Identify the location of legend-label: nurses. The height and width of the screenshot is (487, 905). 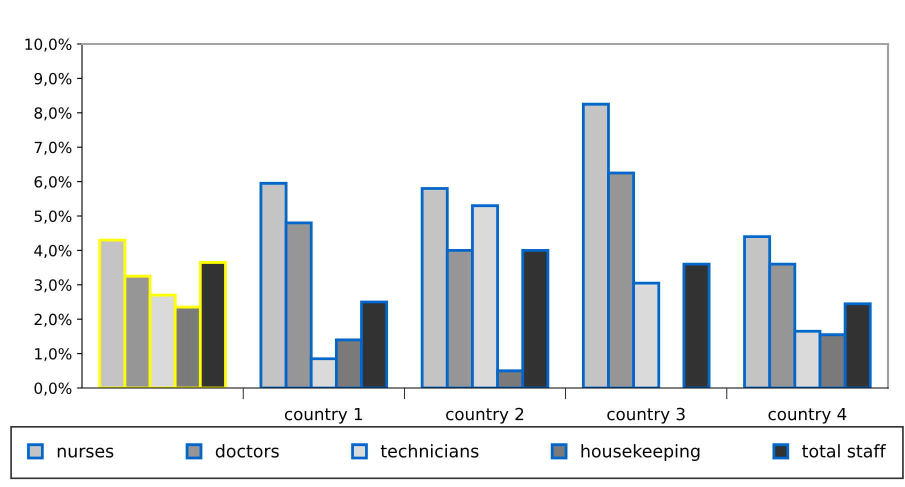
(86, 453).